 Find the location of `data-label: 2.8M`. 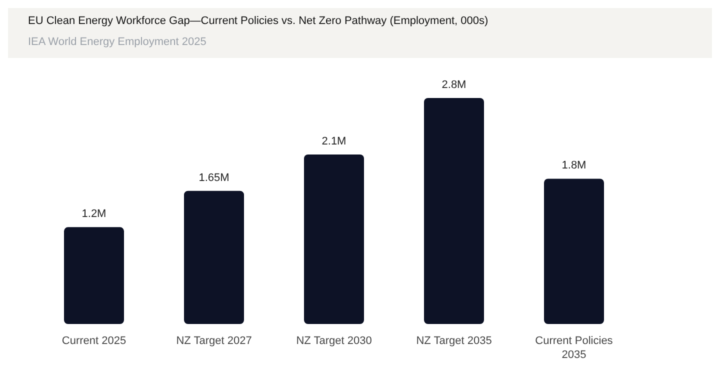

data-label: 2.8M is located at coordinates (454, 85).